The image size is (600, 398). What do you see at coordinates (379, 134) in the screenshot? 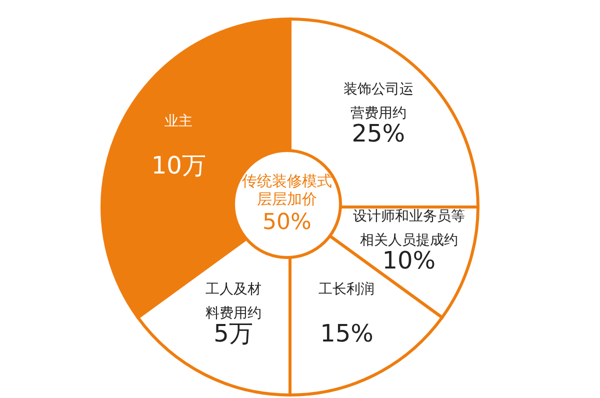
I see `data-label: 25%` at bounding box center [379, 134].